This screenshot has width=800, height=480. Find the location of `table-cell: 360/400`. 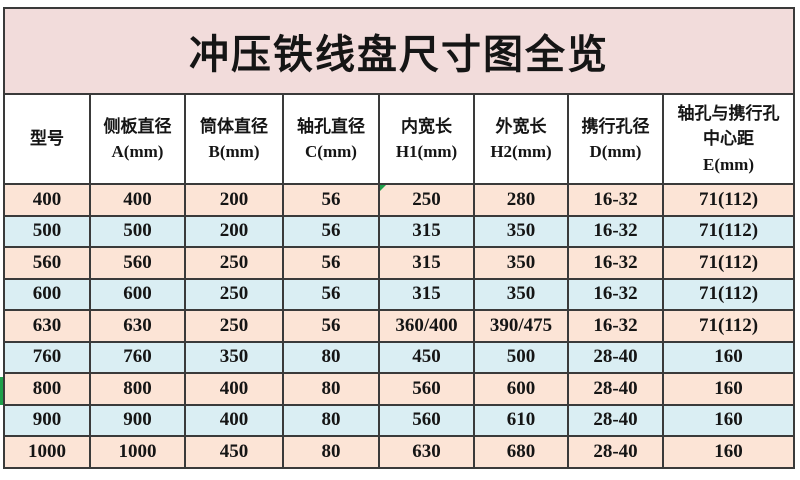

table-cell: 360/400 is located at coordinates (426, 326).